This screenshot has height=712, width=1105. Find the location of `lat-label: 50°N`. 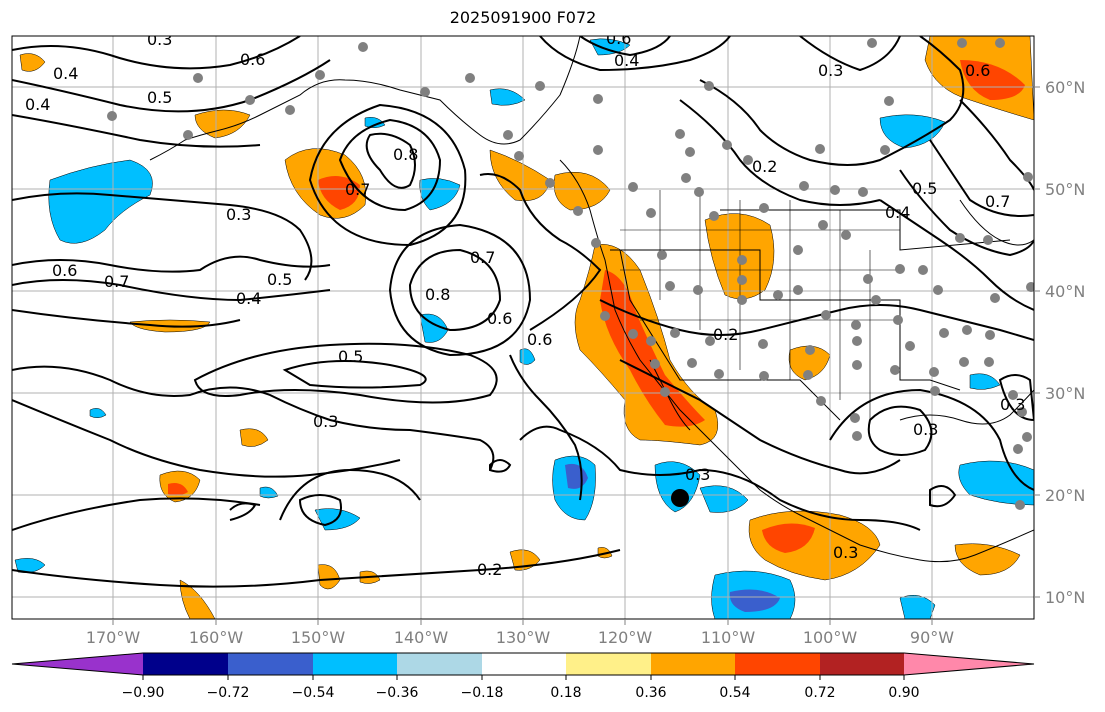

lat-label: 50°N is located at coordinates (1065, 189).